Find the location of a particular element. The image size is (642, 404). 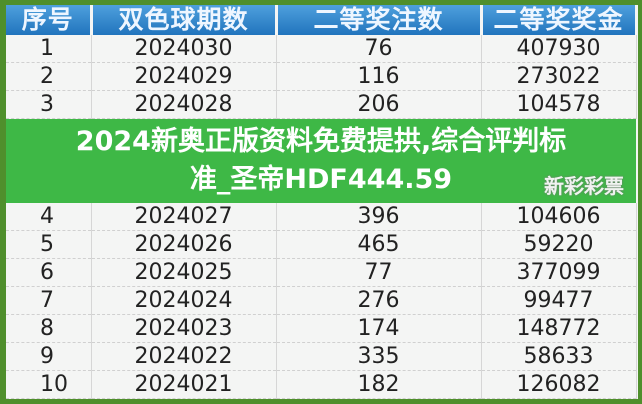

table-cell: 2024028 is located at coordinates (184, 104).